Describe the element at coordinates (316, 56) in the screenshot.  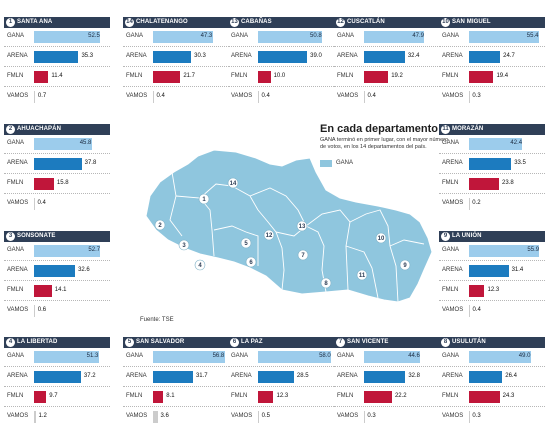
I see `vote-value: 39.0` at that location.